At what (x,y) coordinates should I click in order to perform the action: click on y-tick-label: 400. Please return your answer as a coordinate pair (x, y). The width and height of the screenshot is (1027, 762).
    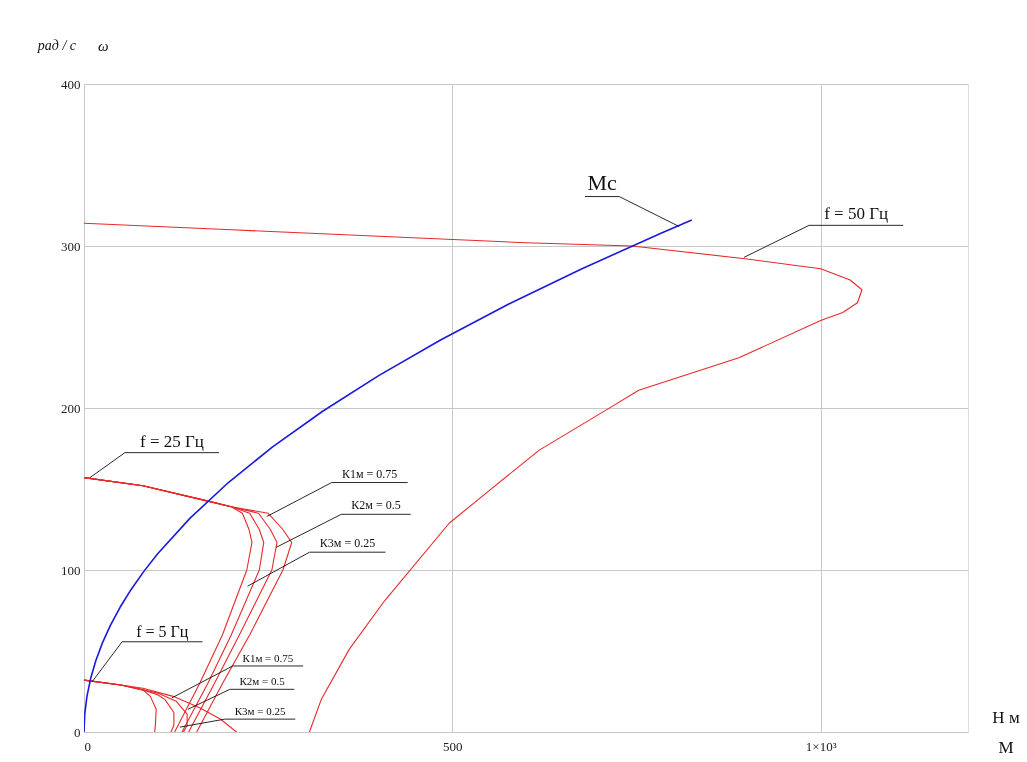
    Looking at the image, I should click on (71, 84).